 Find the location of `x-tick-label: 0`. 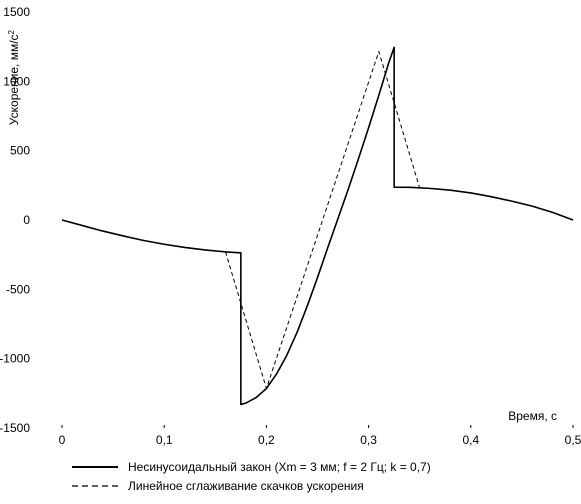

x-tick-label: 0 is located at coordinates (62, 440).